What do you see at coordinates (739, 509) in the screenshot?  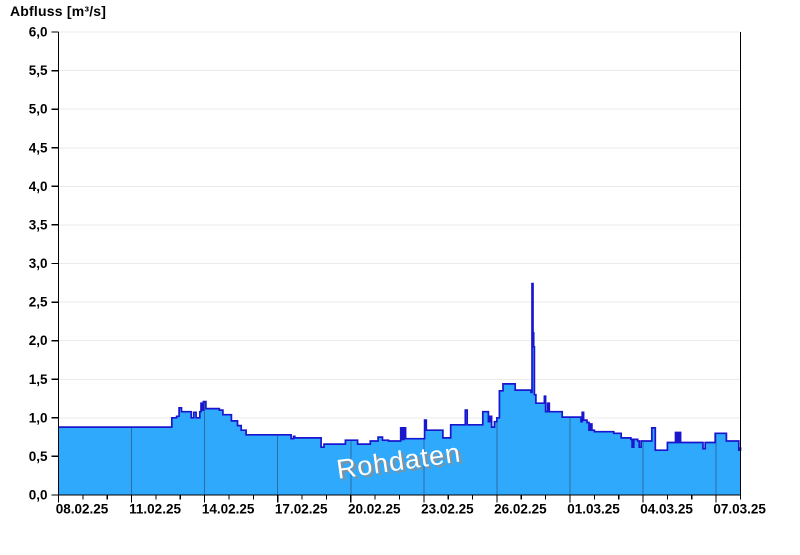 I see `x-tick-label: 07.03.25` at bounding box center [739, 509].